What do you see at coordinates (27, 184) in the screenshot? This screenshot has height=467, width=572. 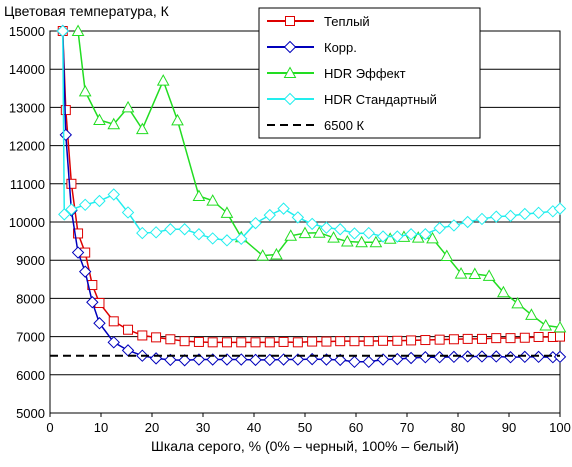 I see `y-tick-label: 11000` at bounding box center [27, 184].